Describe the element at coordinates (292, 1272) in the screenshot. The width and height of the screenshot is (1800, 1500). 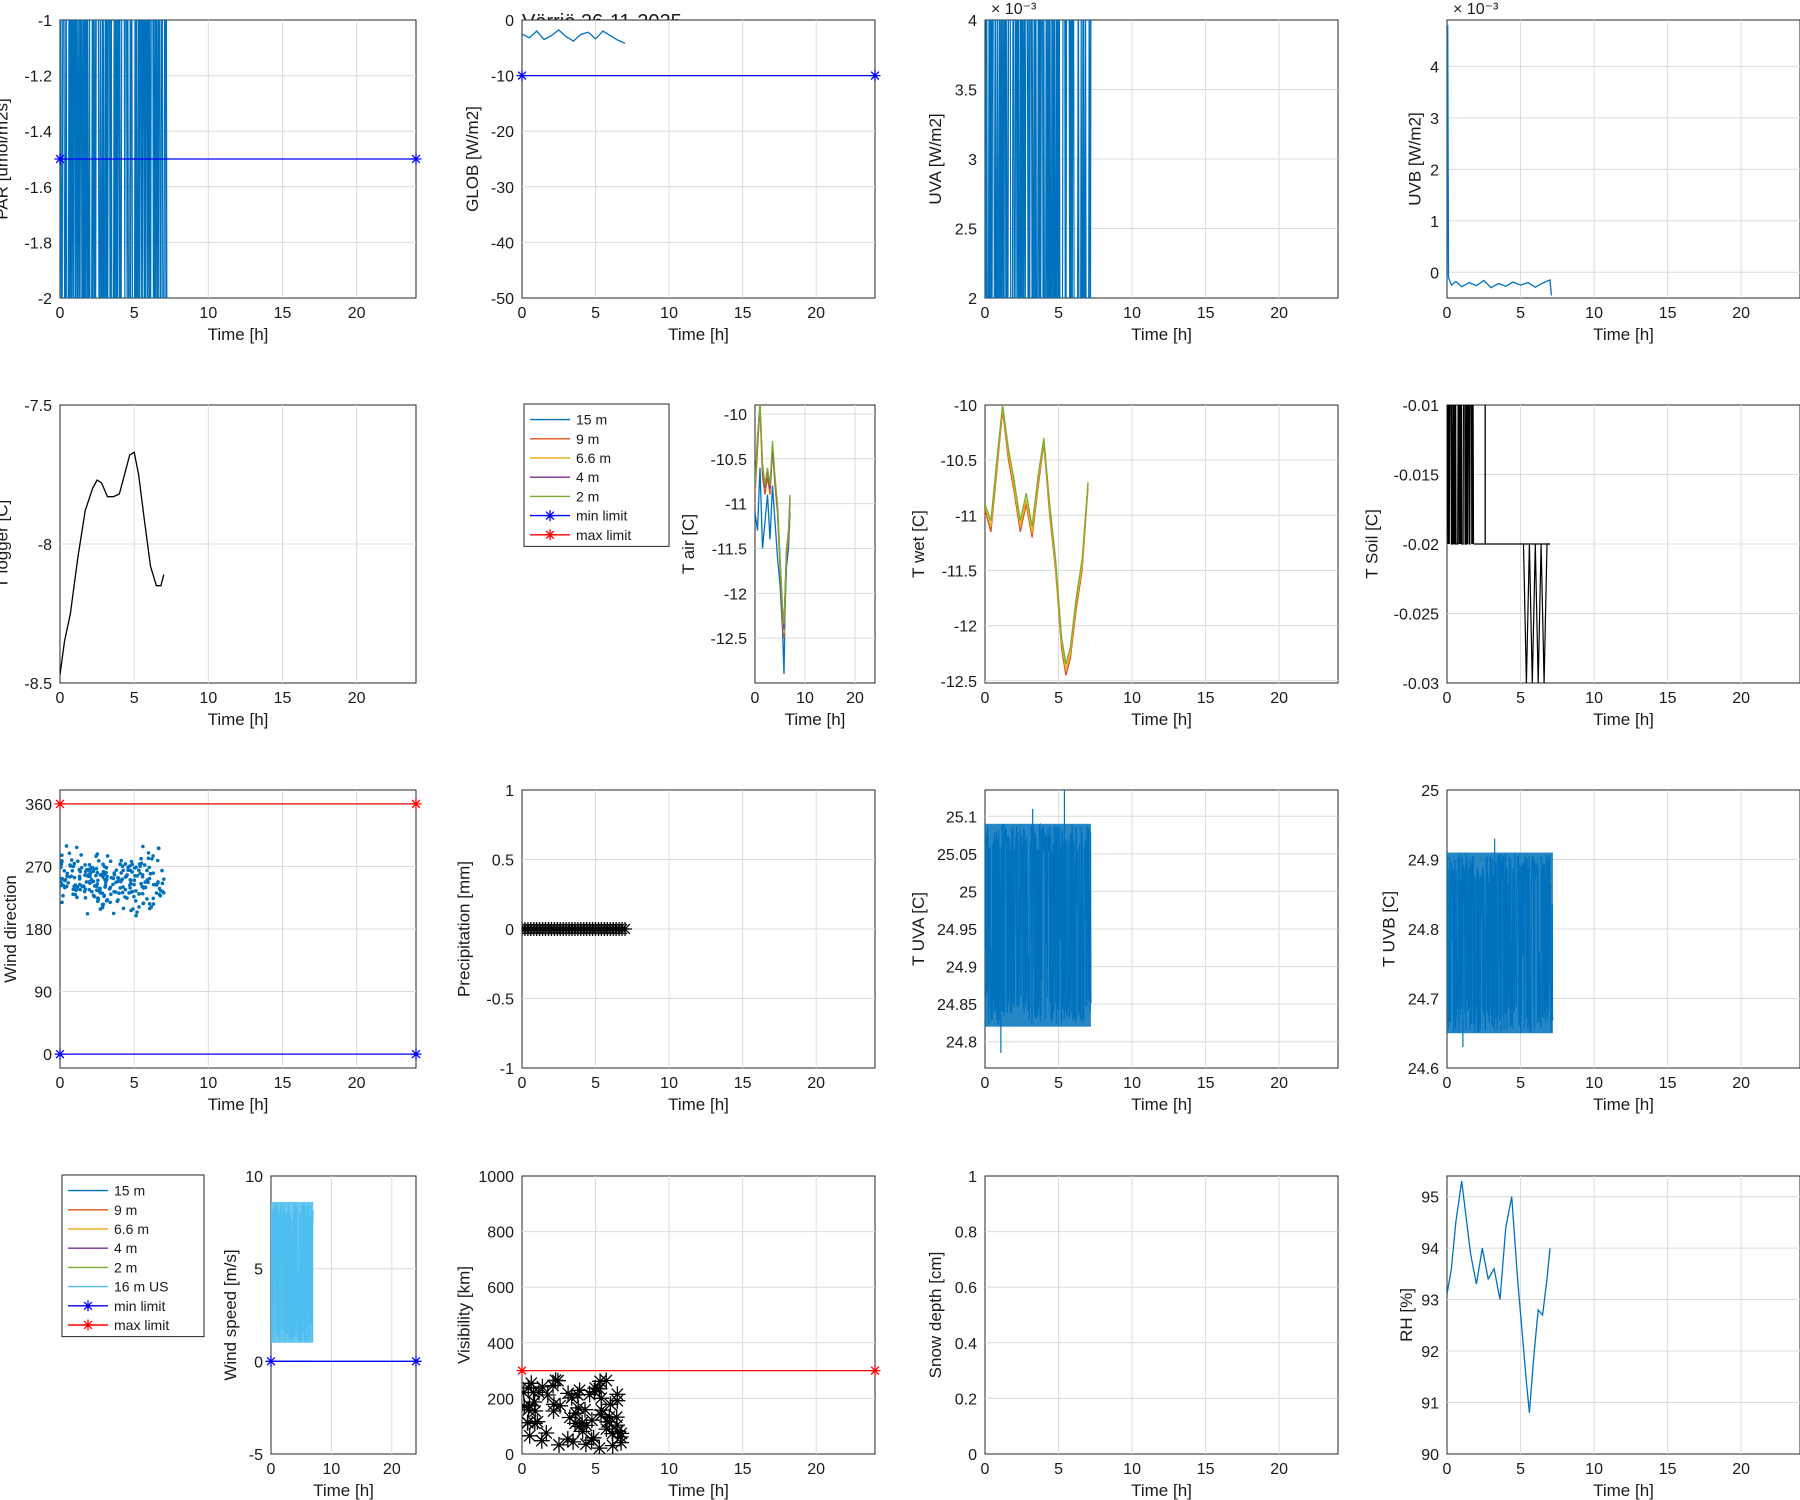
I see `series-16-m-us-band` at that location.